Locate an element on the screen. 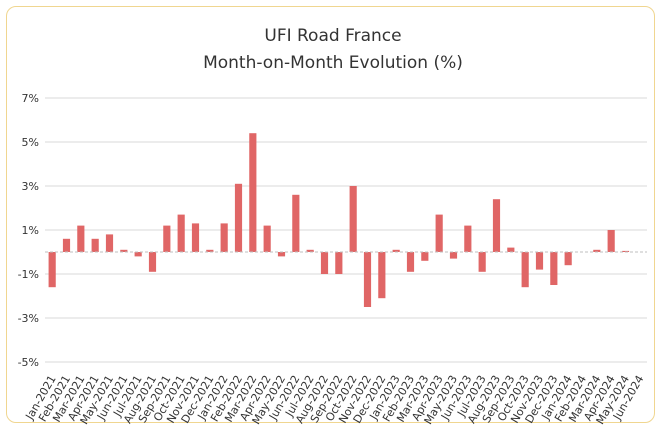 The width and height of the screenshot is (663, 438). y-tick-label: 7% is located at coordinates (30, 98).